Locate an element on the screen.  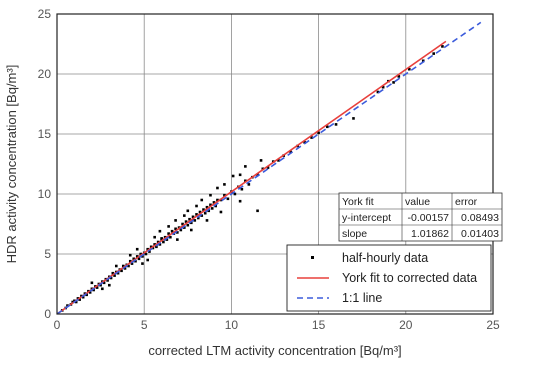
fit-table-frame is located at coordinates (420, 217).